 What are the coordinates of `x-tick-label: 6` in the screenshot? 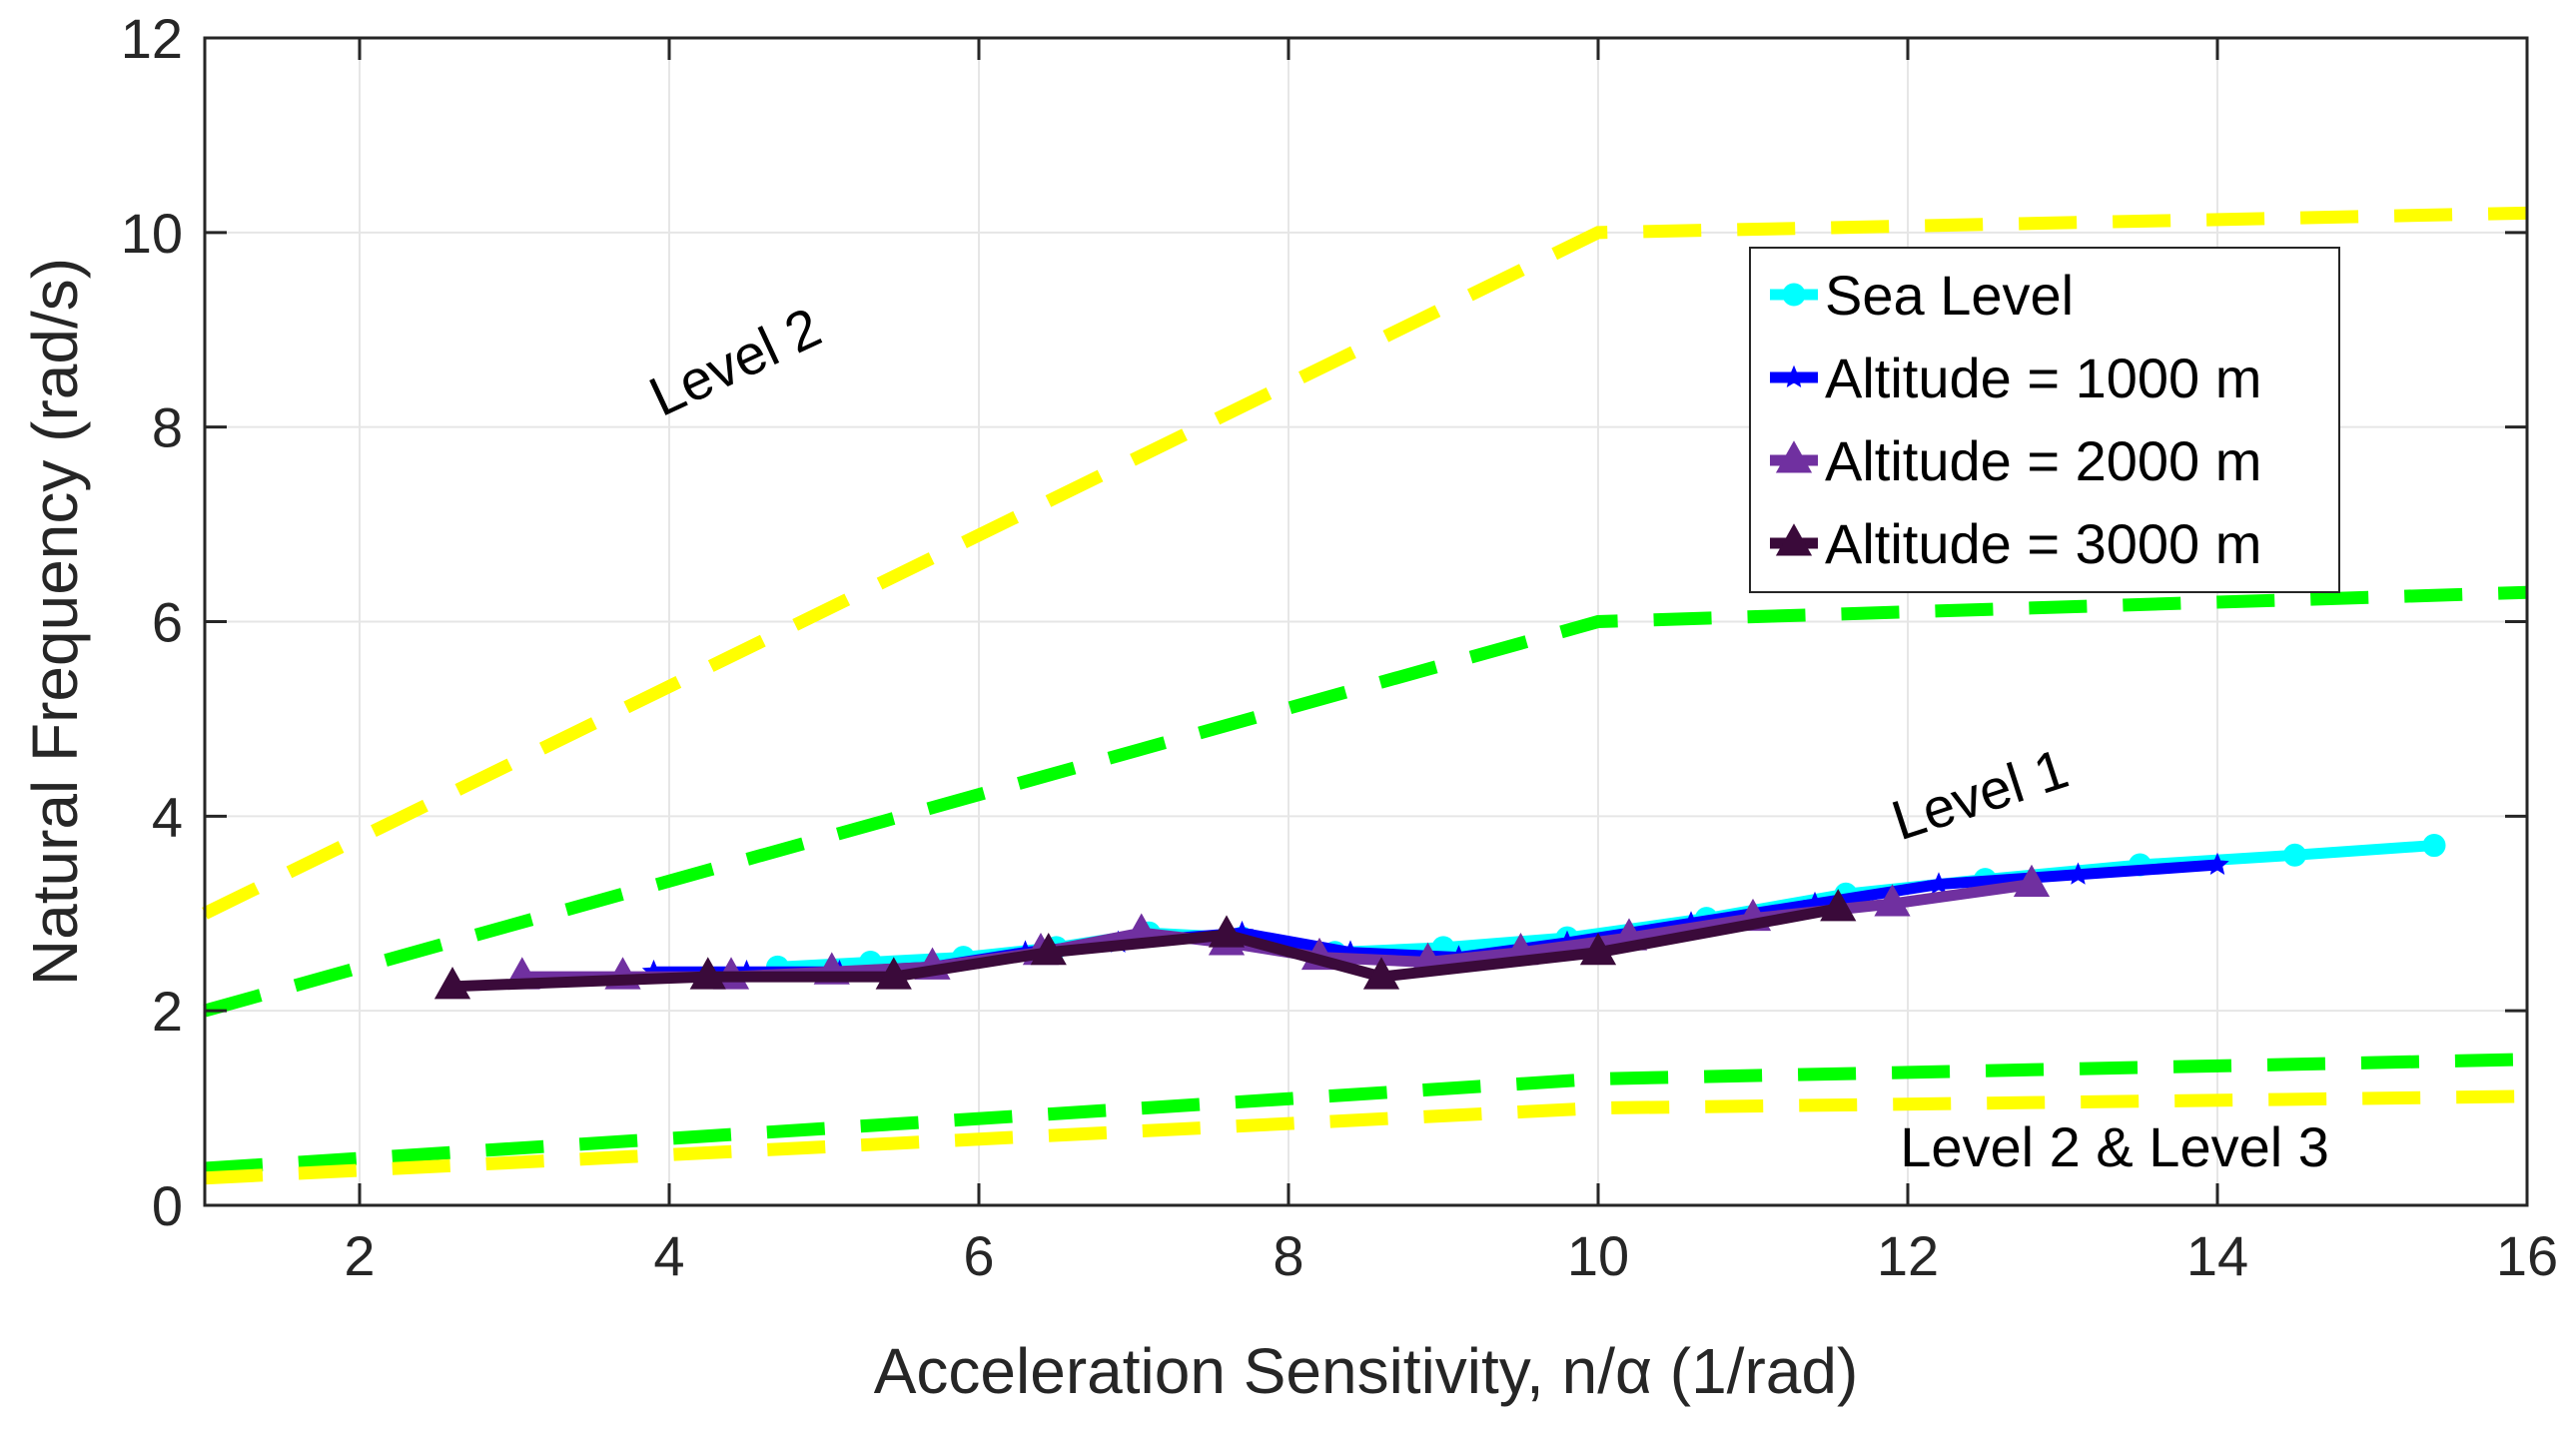 It's located at (979, 1255).